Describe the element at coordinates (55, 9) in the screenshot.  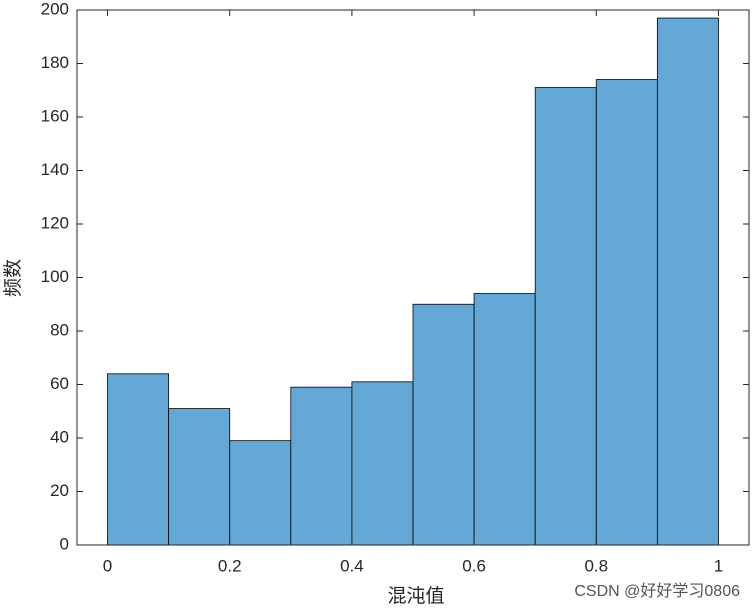
I see `y-tick-label: 200` at that location.